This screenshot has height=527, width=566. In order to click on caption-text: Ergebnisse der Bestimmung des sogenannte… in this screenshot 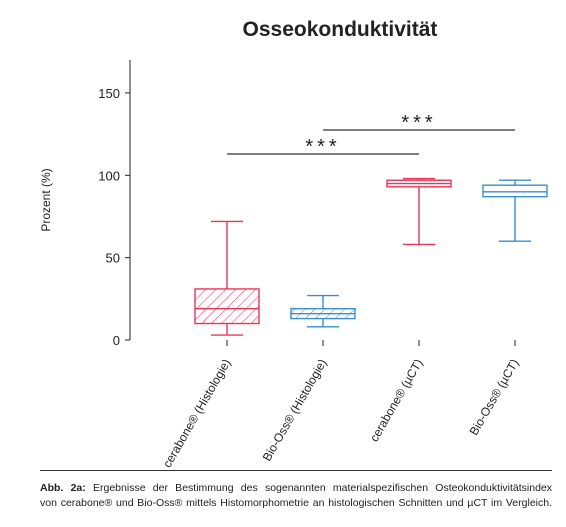, I will do `click(323, 488)`.